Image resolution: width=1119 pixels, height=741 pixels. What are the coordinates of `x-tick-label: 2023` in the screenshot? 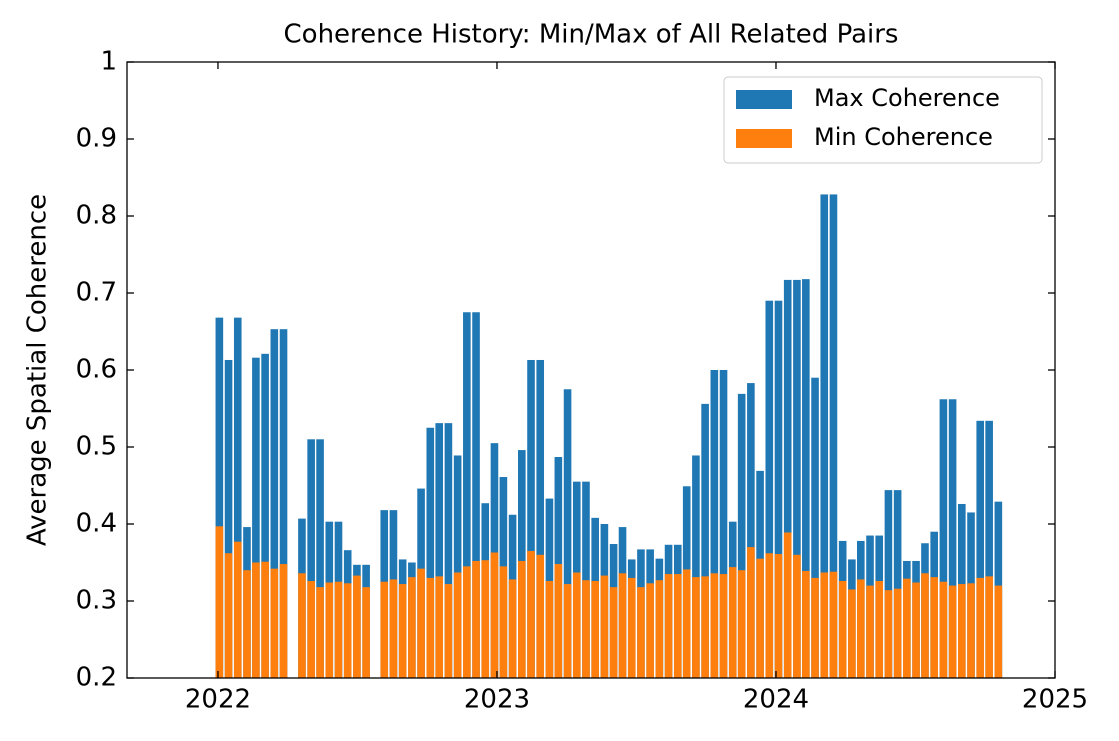 It's located at (497, 700).